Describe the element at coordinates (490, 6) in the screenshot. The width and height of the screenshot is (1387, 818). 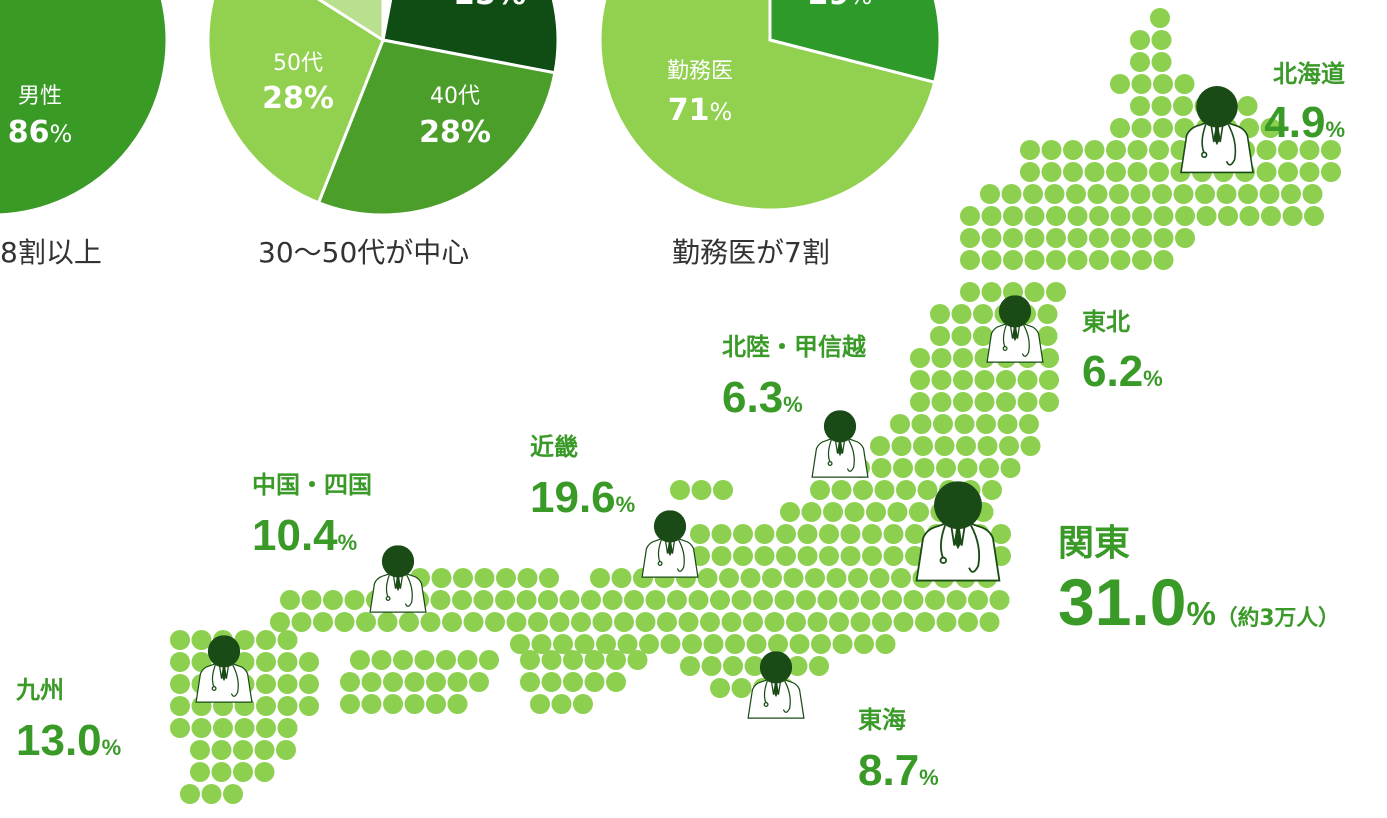
I see `slice-value: 25%` at that location.